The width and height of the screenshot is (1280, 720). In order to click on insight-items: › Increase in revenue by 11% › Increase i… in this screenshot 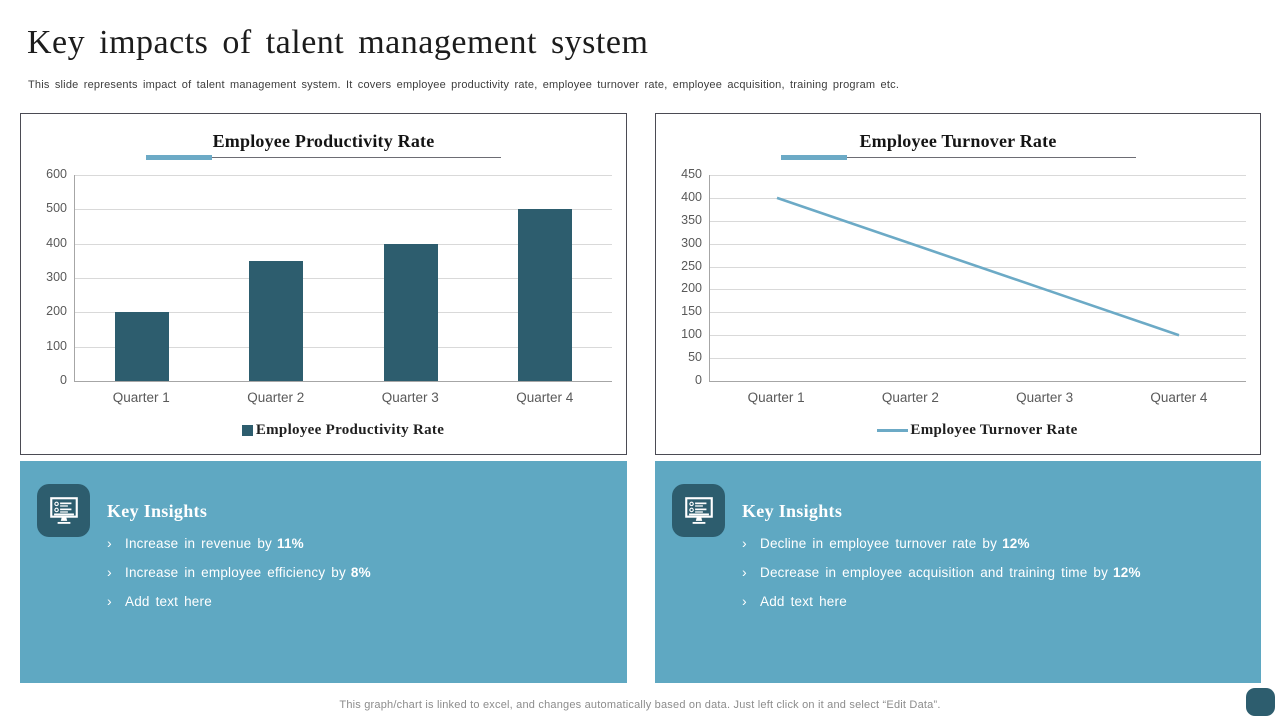, I will do `click(367, 572)`.